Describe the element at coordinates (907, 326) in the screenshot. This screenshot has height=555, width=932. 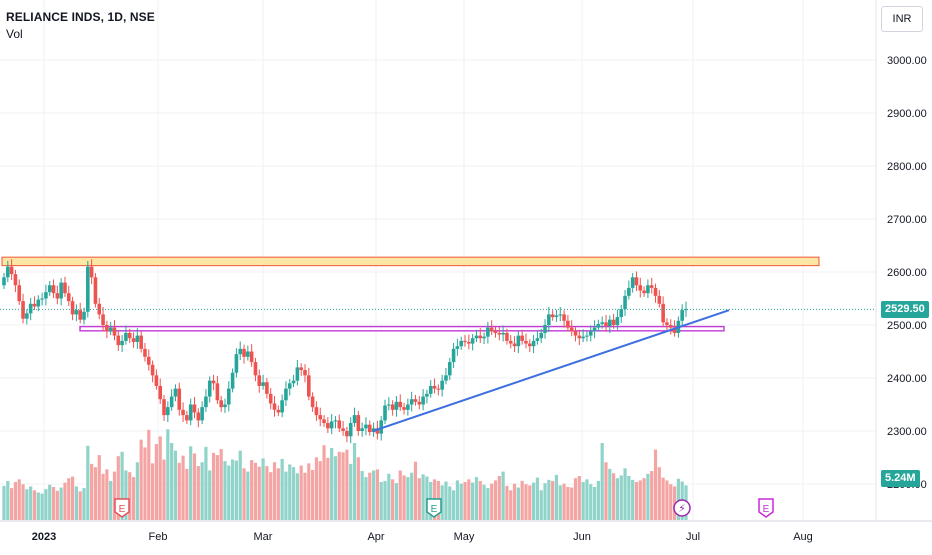
I see `y-tick-label: 2500.00` at that location.